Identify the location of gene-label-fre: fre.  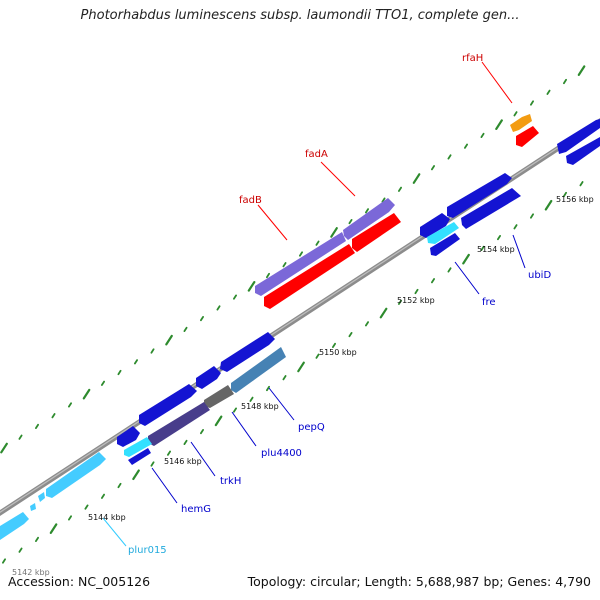
(489, 302).